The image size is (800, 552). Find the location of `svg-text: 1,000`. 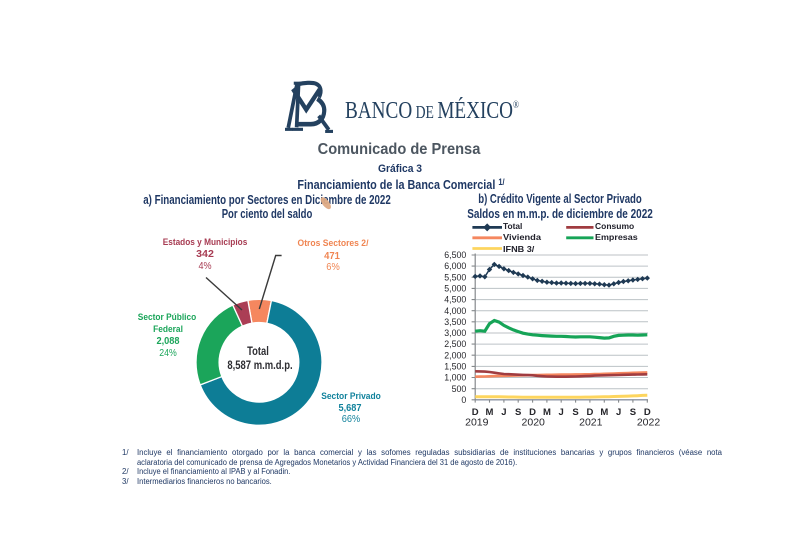

svg-text: 1,000 is located at coordinates (455, 378).